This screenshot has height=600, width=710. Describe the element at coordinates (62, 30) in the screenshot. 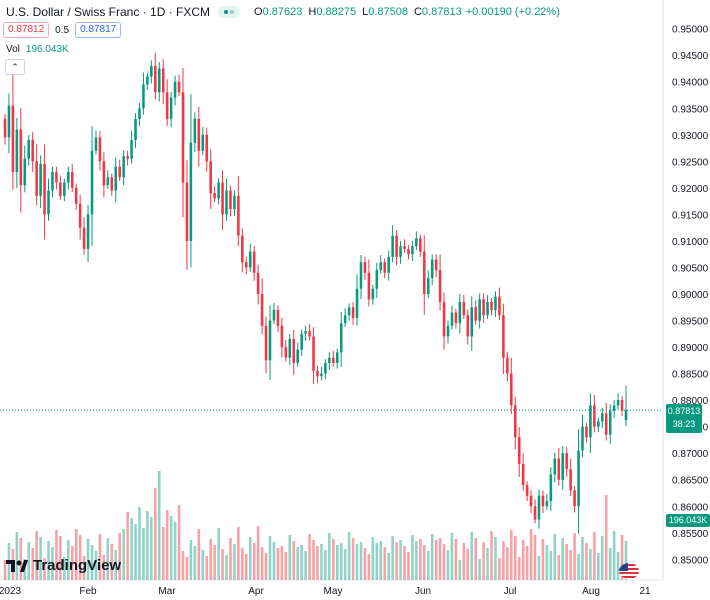

I see `trade-buttons: 0.87812 0.5 0.87817` at that location.